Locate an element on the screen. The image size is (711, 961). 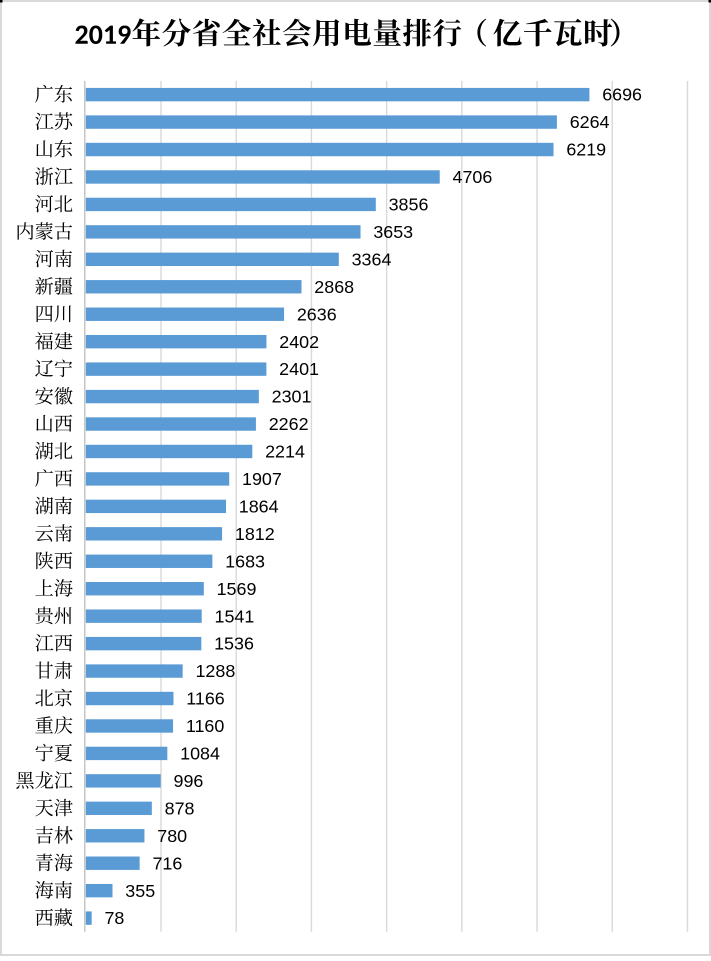
svg-text: 3856 is located at coordinates (409, 205).